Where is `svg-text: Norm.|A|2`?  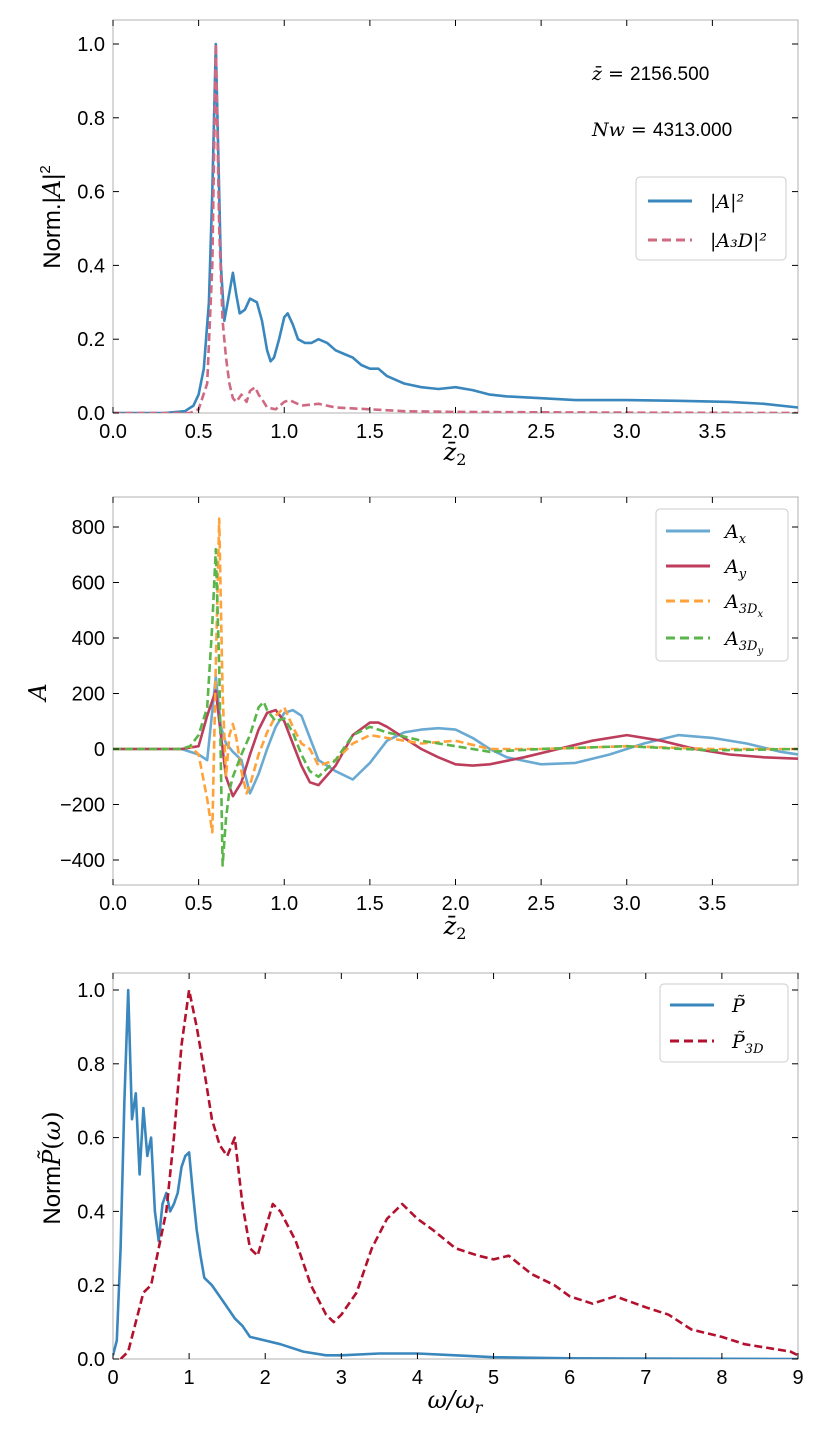 svg-text: Norm.|A|2 is located at coordinates (51, 217).